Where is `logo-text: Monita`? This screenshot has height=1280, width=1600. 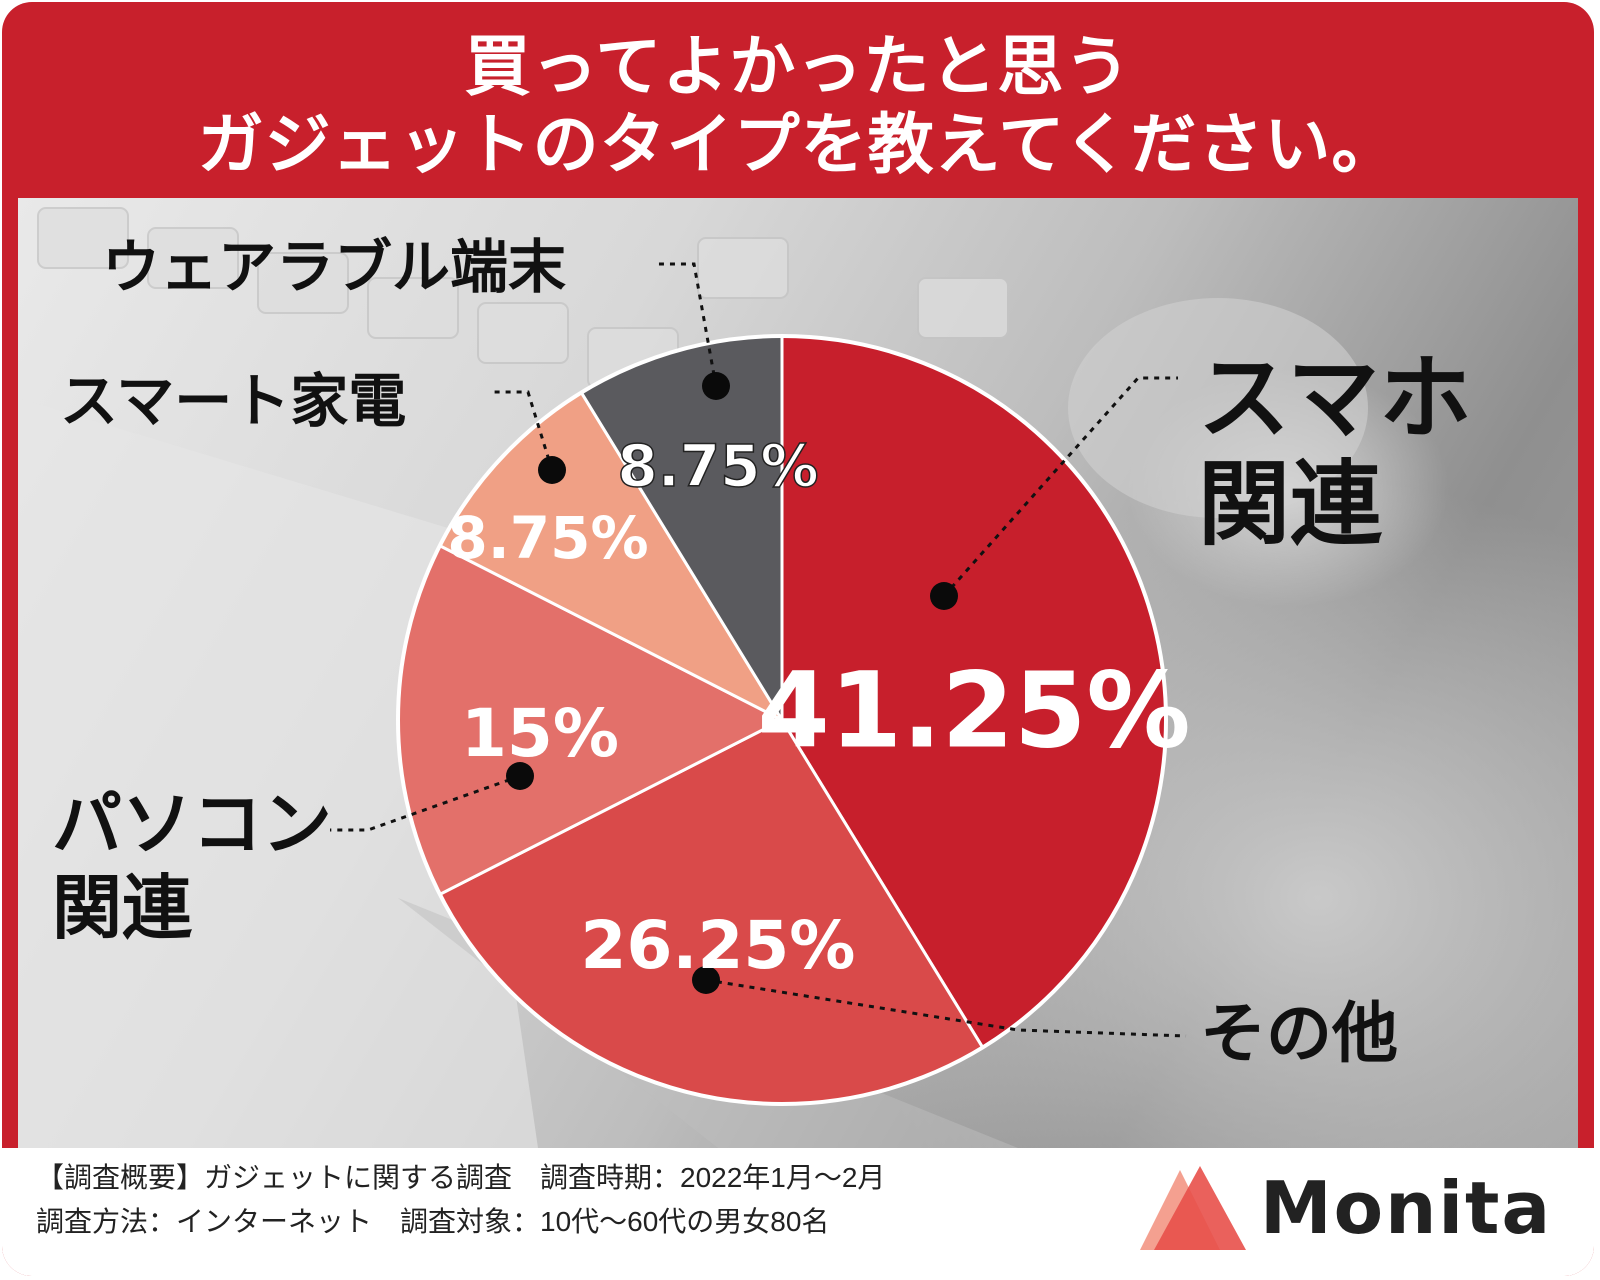
logo-text: Monita is located at coordinates (1406, 1208).